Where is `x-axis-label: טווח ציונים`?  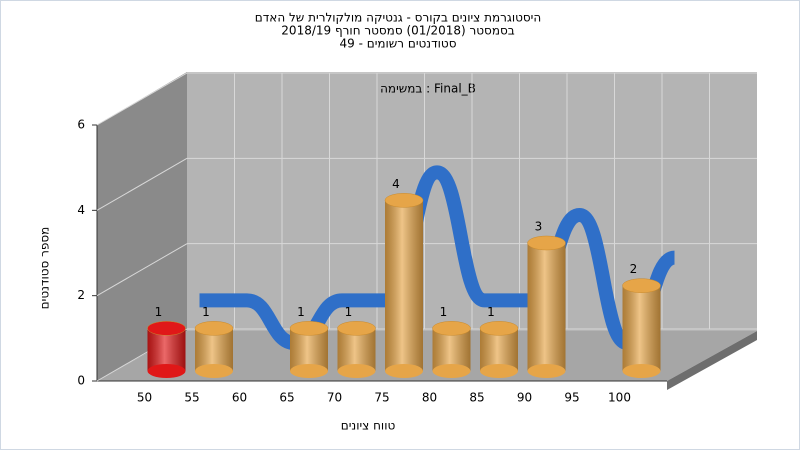
x-axis-label: טווח ציונים is located at coordinates (368, 426).